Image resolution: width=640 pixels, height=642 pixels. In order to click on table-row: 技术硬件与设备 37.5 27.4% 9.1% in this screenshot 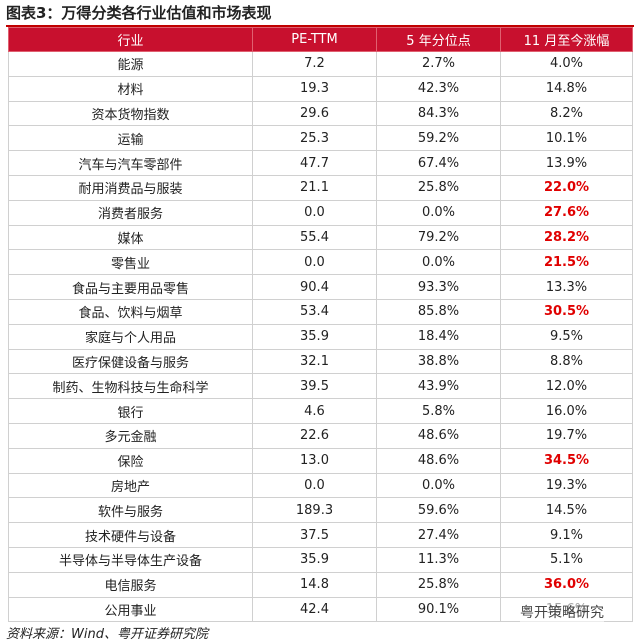, I will do `click(320, 535)`.